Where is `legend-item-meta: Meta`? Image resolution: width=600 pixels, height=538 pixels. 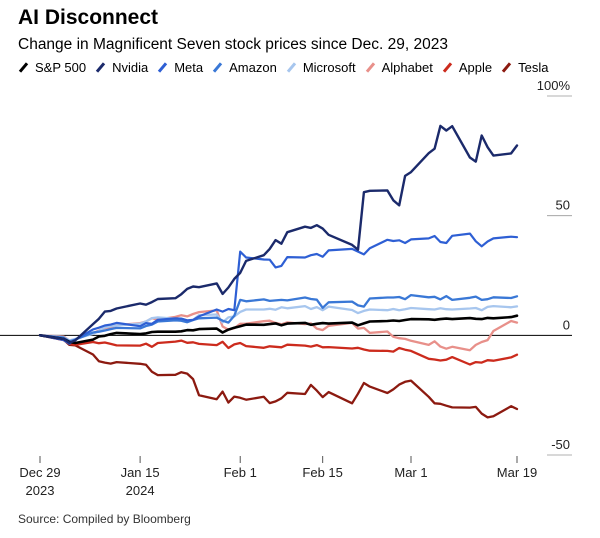
legend-item-meta: Meta is located at coordinates (180, 67).